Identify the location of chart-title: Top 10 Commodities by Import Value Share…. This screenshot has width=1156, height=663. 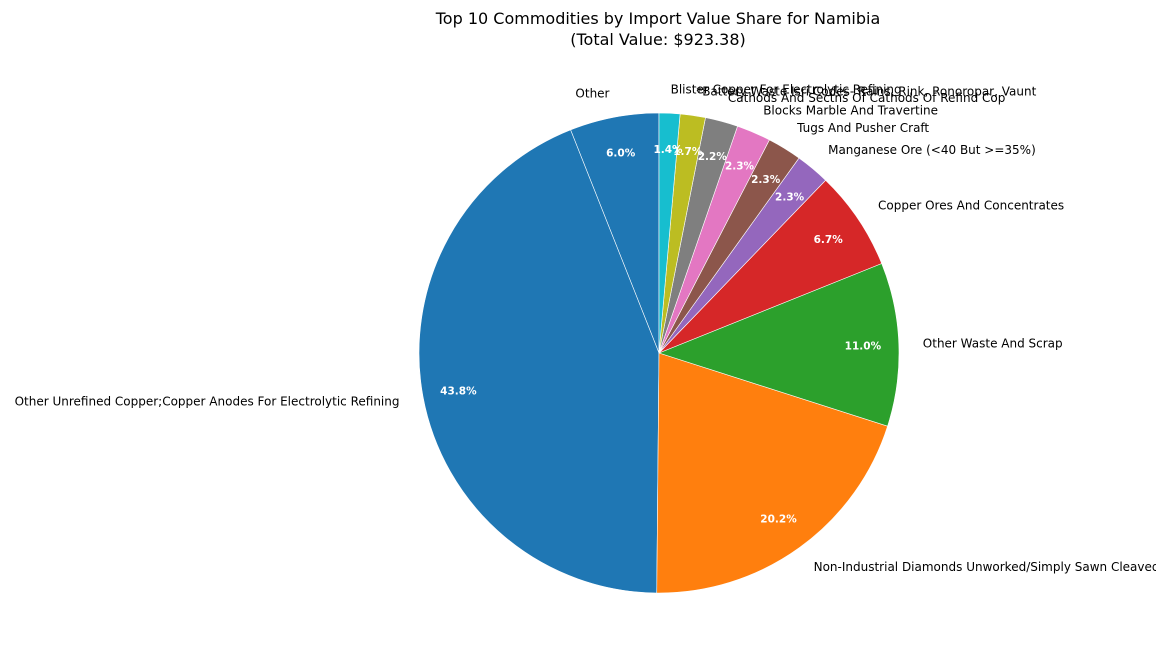
(658, 18).